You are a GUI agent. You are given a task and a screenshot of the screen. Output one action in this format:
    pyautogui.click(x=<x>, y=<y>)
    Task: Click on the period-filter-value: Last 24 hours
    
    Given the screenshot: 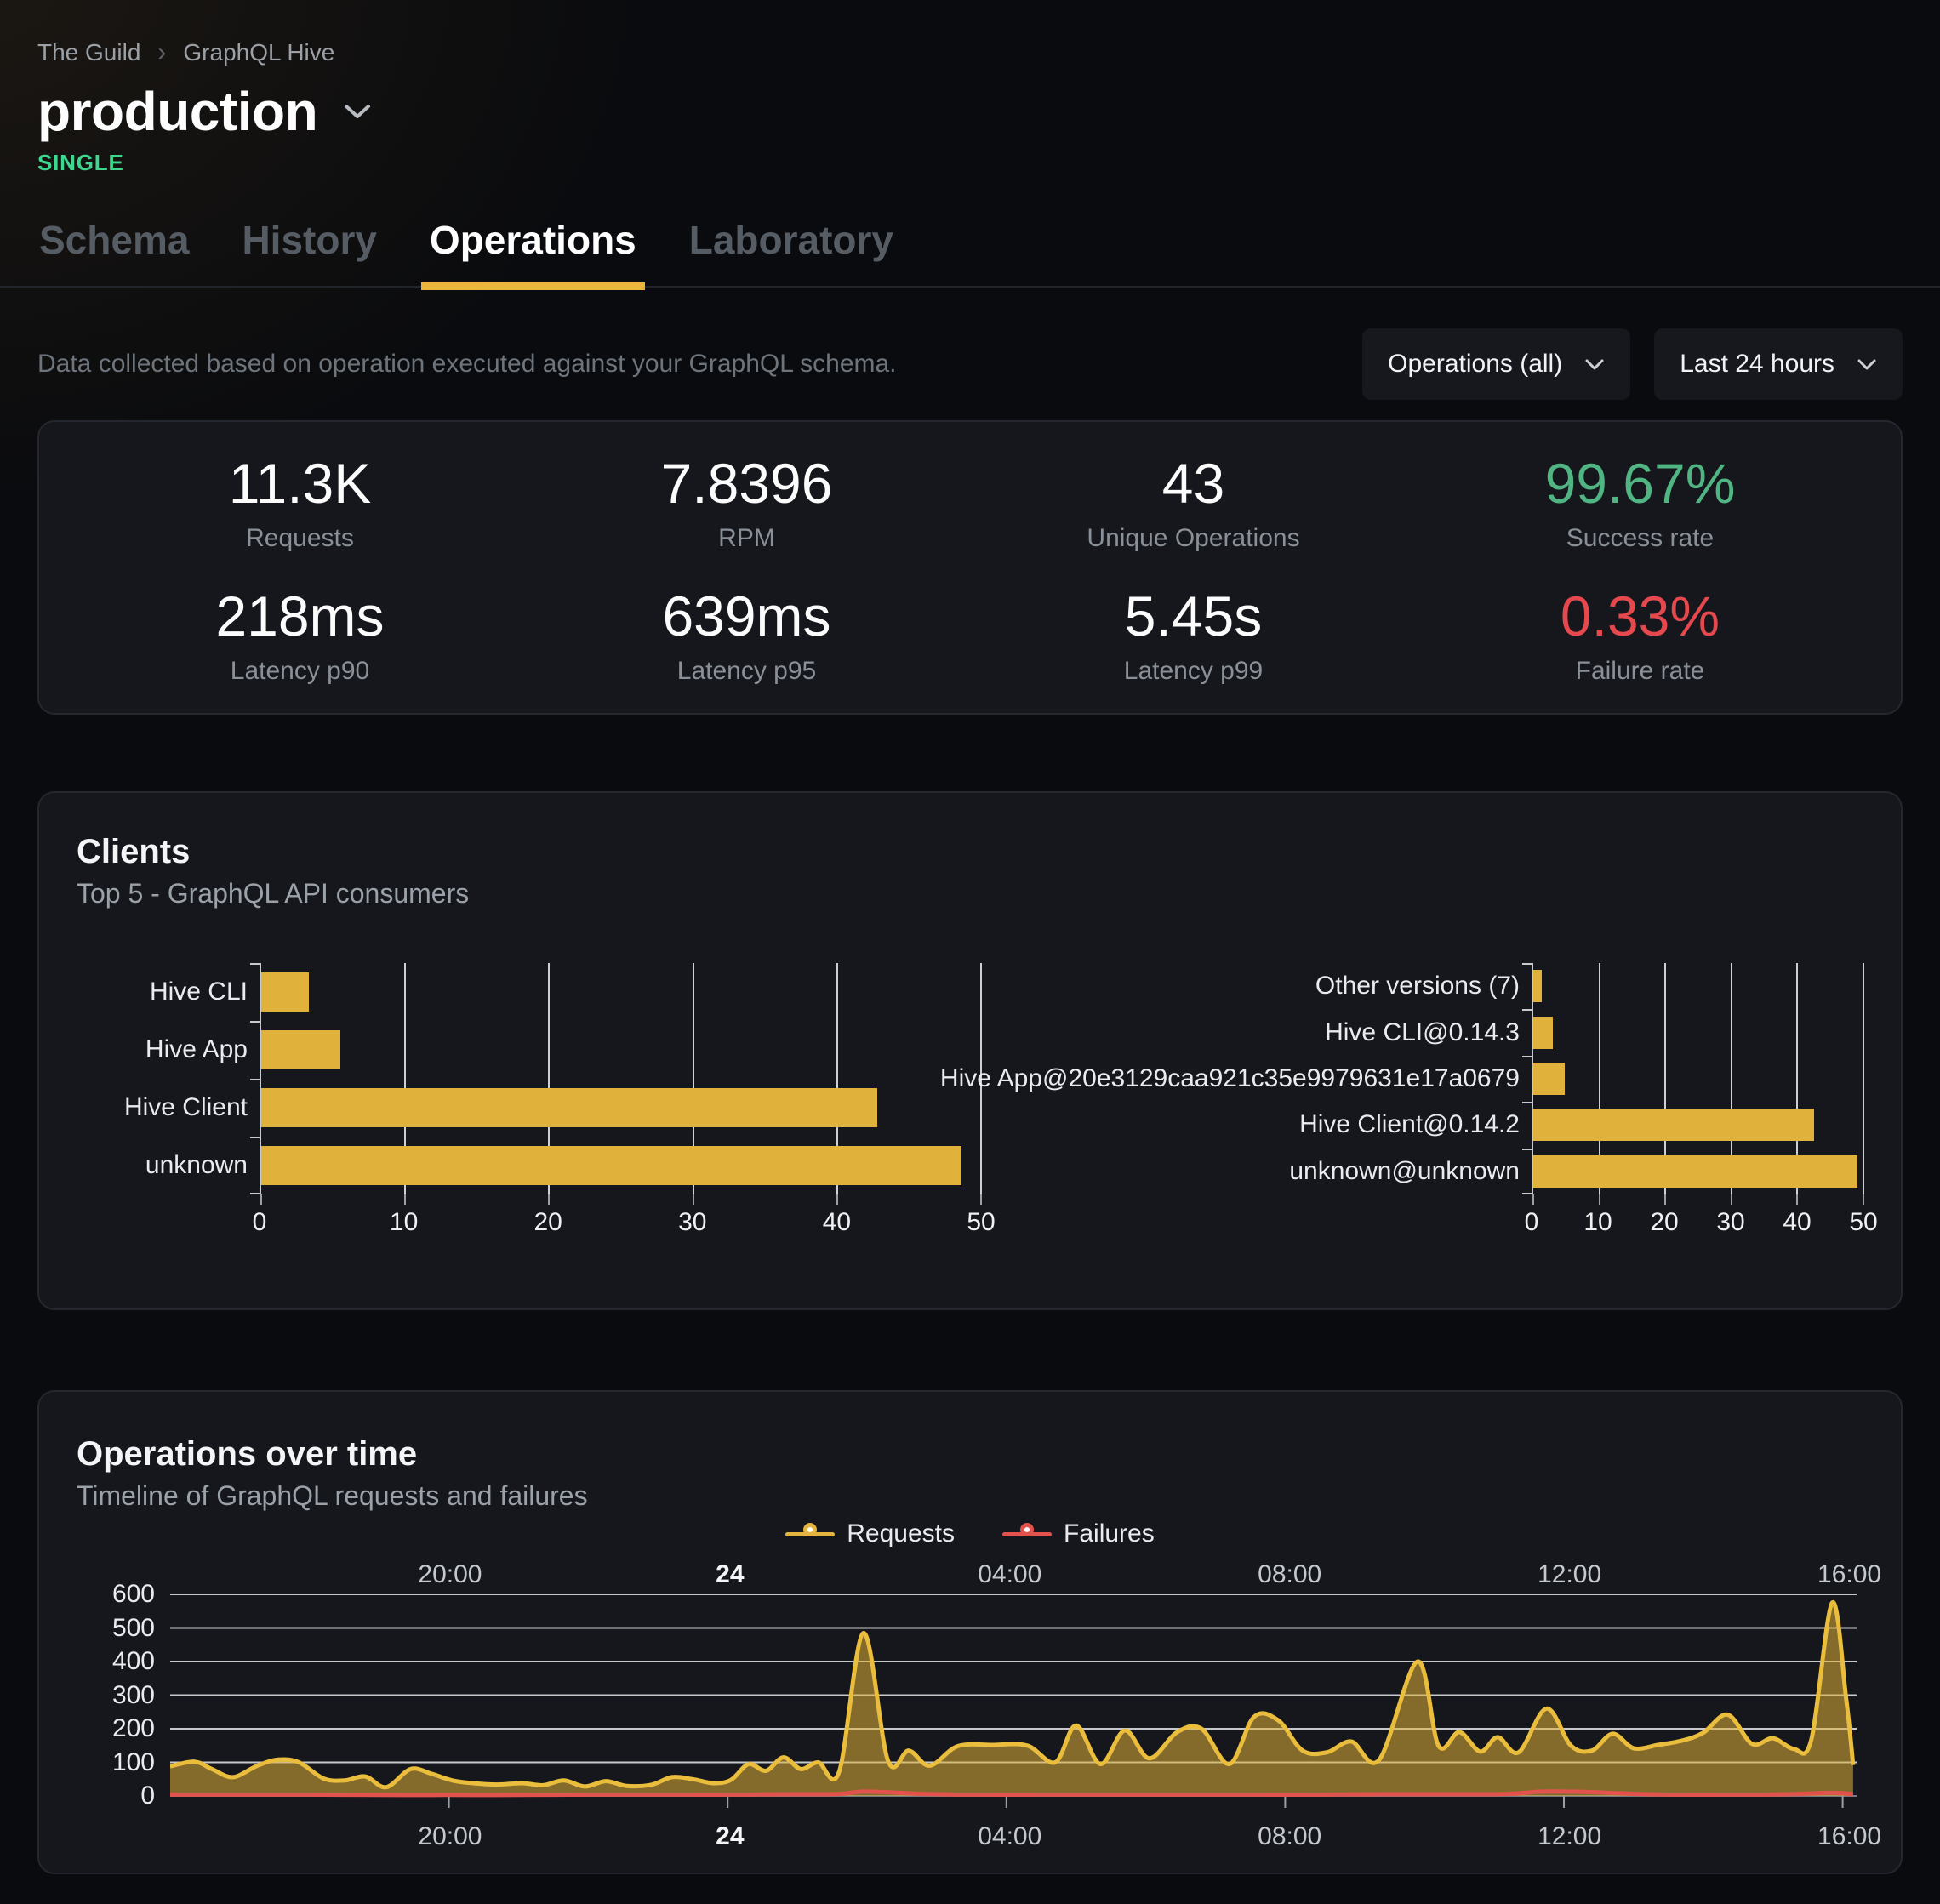 What is the action you would take?
    pyautogui.click(x=1757, y=364)
    